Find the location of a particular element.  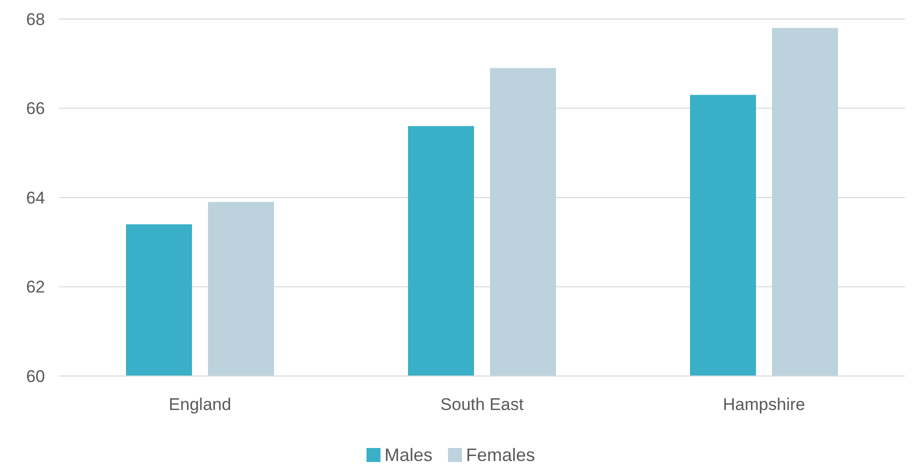

y-tick-label: 62 is located at coordinates (35, 287).